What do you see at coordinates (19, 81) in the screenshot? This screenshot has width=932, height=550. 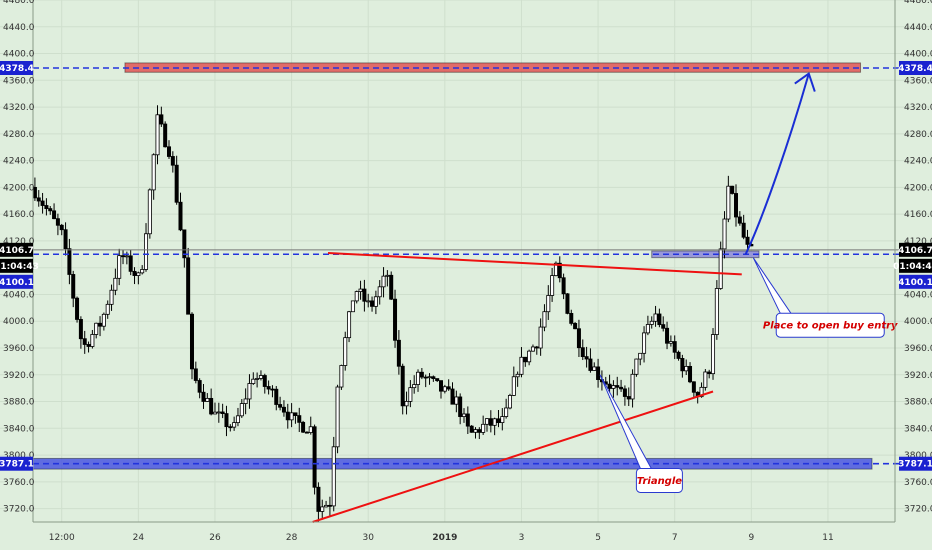 I see `y-tick-label-left: 4360.0` at bounding box center [19, 81].